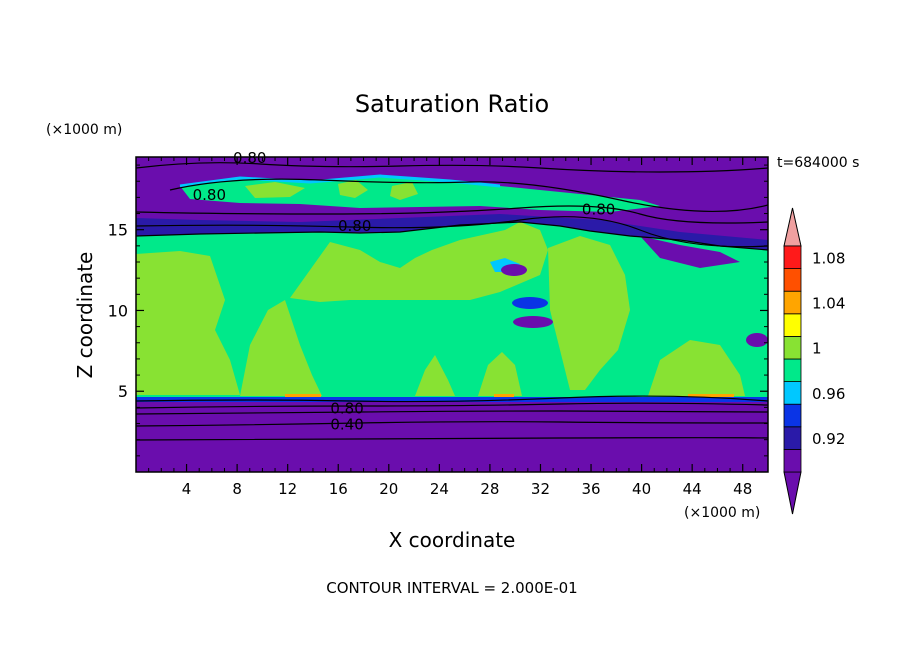  Describe the element at coordinates (388, 489) in the screenshot. I see `x-tick-label: 20` at that location.